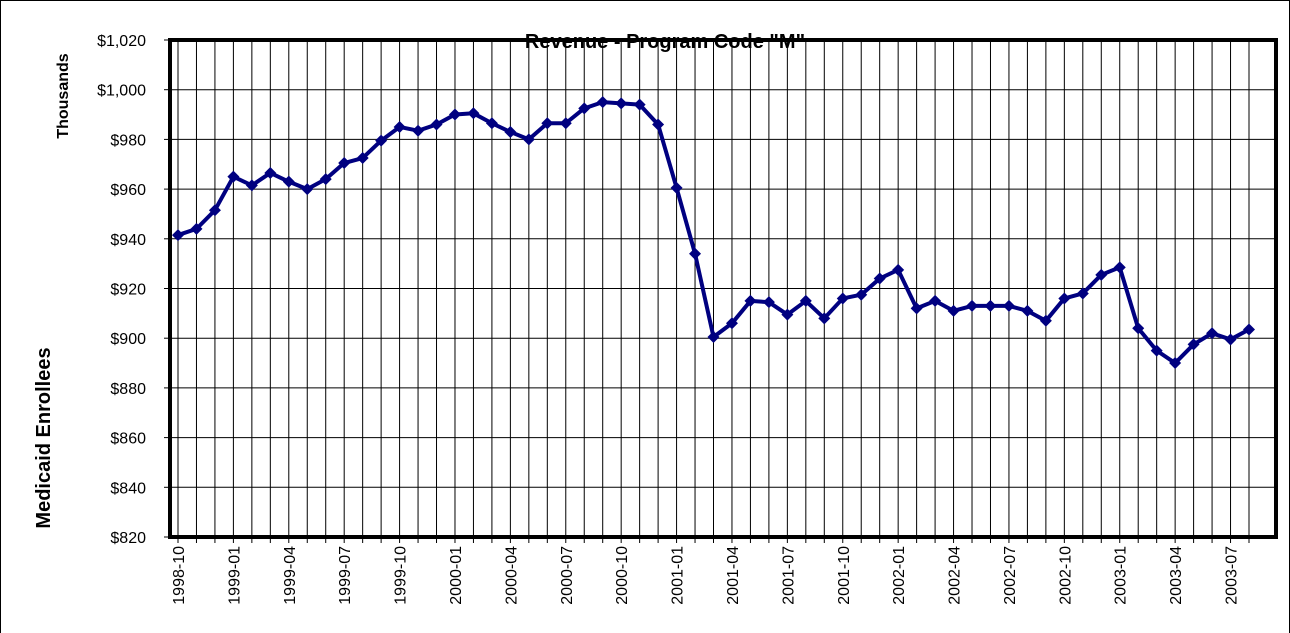 The width and height of the screenshot is (1290, 633). Describe the element at coordinates (678, 575) in the screenshot. I see `x-tick-label: 2001-01` at that location.